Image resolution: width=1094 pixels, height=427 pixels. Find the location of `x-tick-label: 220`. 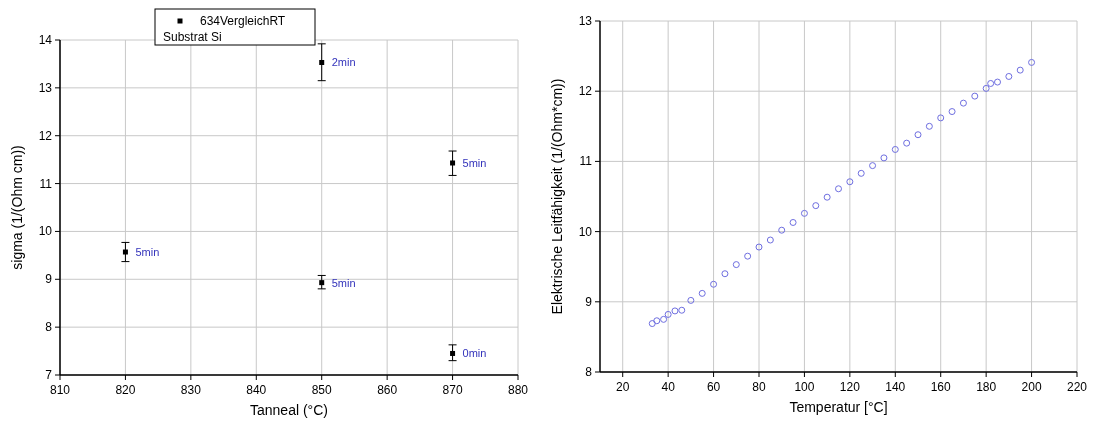

x-tick-label: 220 is located at coordinates (1077, 387).